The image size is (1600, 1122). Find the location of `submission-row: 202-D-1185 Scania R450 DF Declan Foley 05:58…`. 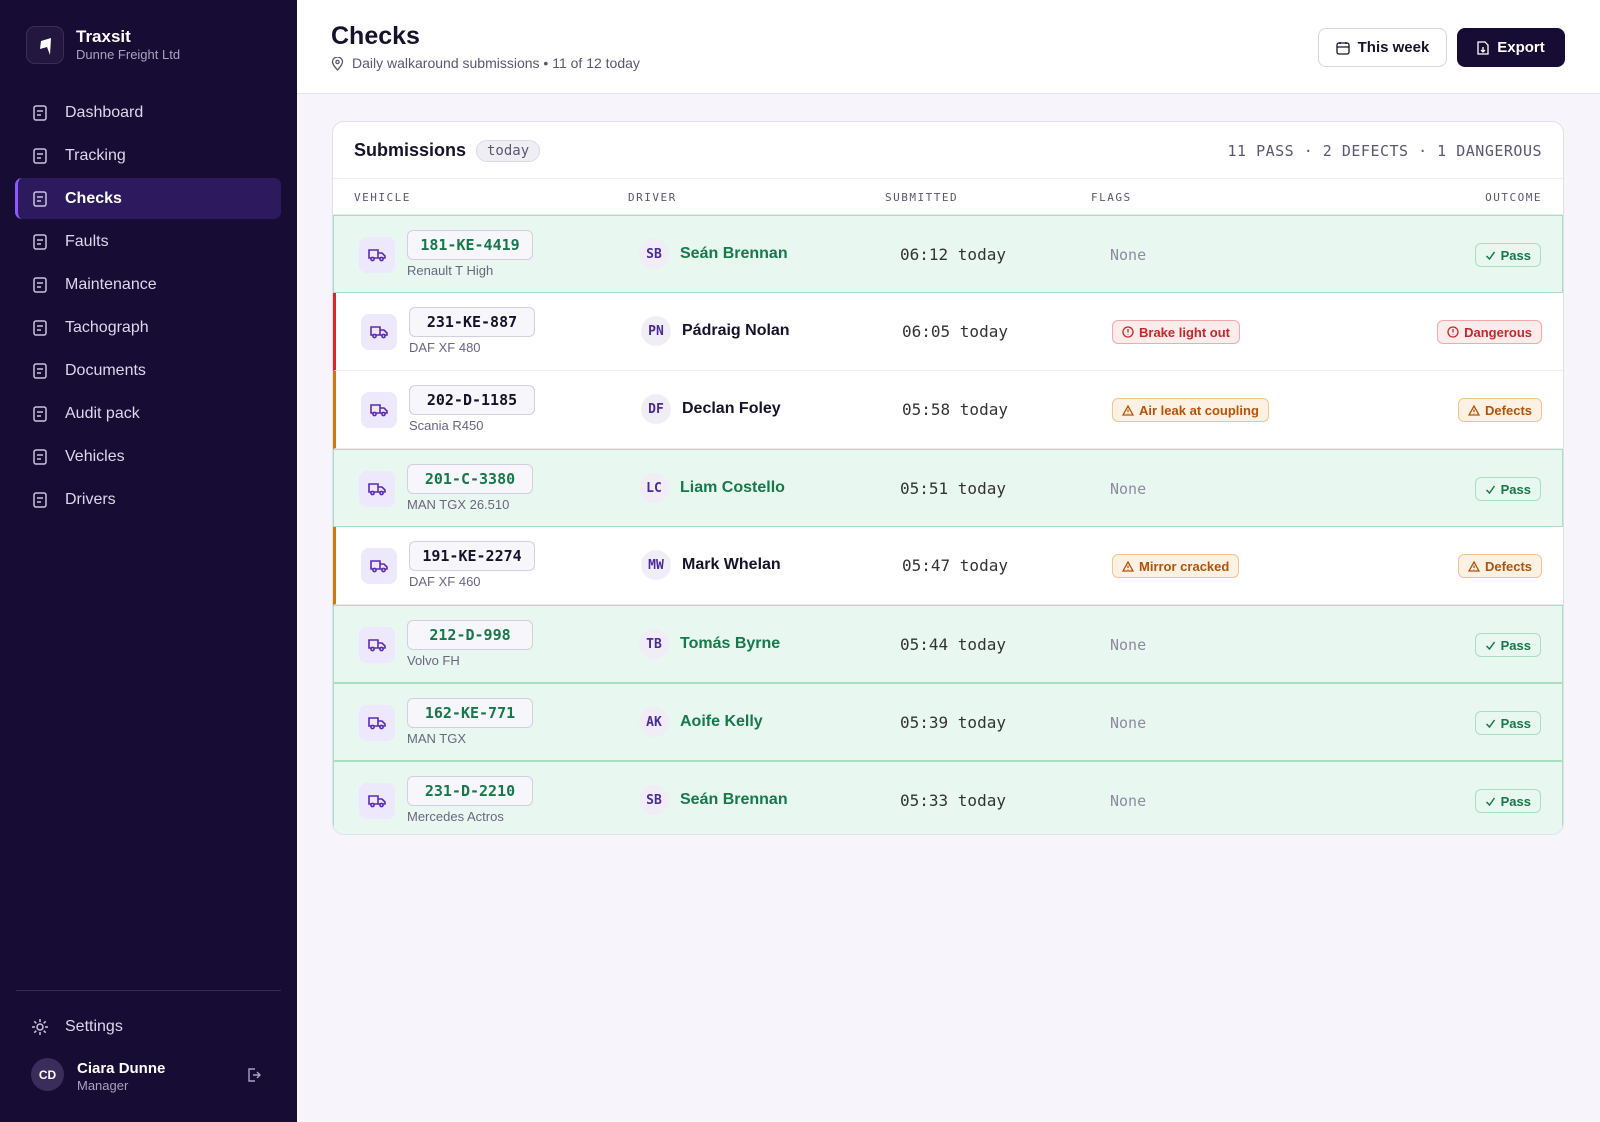

submission-row: 202-D-1185 Scania R450 DF Declan Foley 05:58… is located at coordinates (948, 410).